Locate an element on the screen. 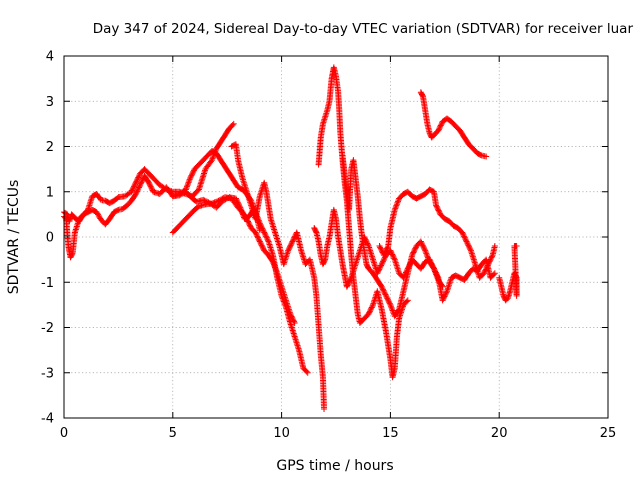 This screenshot has width=640, height=480. x-tick-label: 5 is located at coordinates (173, 433).